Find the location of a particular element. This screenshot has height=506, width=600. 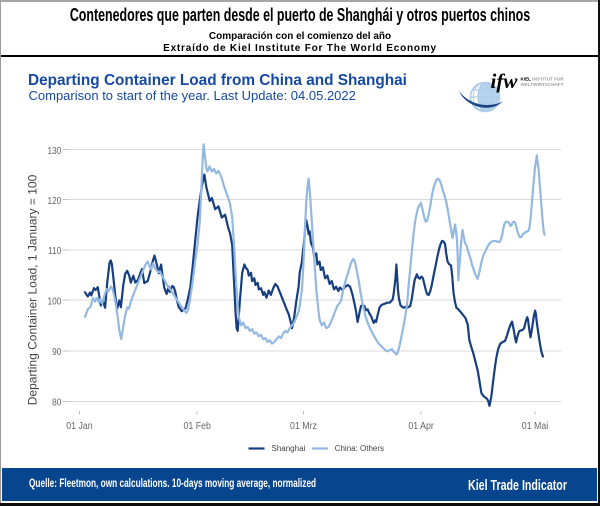

svg-text: 01 Mai is located at coordinates (535, 425).